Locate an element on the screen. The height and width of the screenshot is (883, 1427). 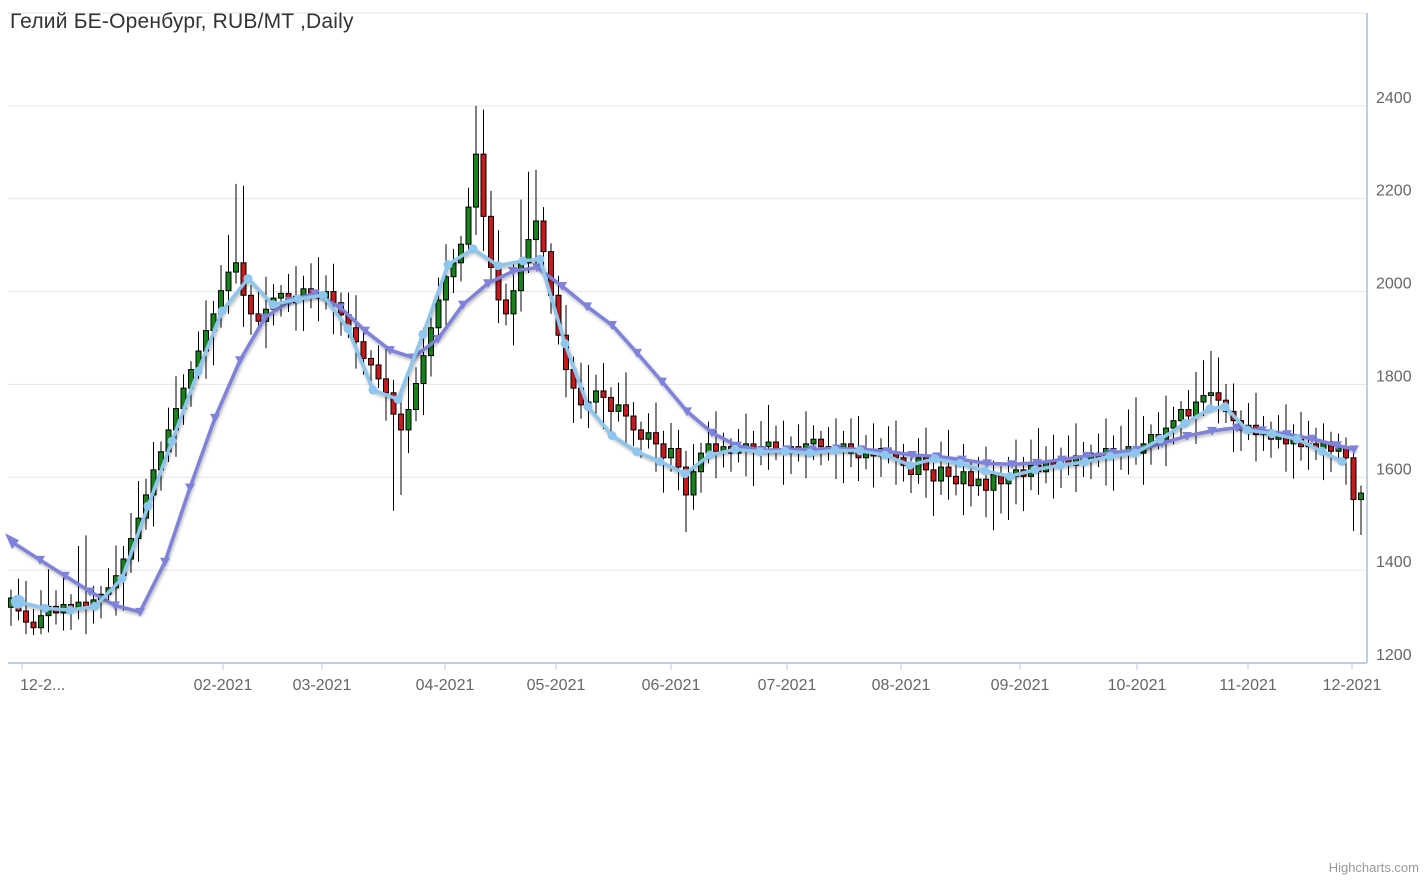
x-axis-label: 11-2021 is located at coordinates (1248, 685).